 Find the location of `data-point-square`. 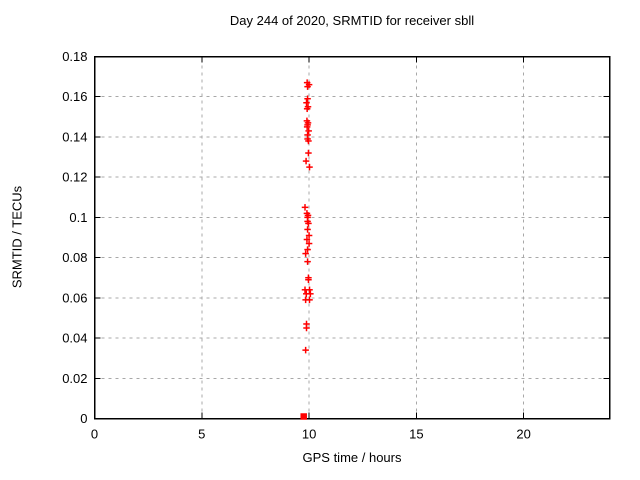

data-point-square is located at coordinates (303, 416).